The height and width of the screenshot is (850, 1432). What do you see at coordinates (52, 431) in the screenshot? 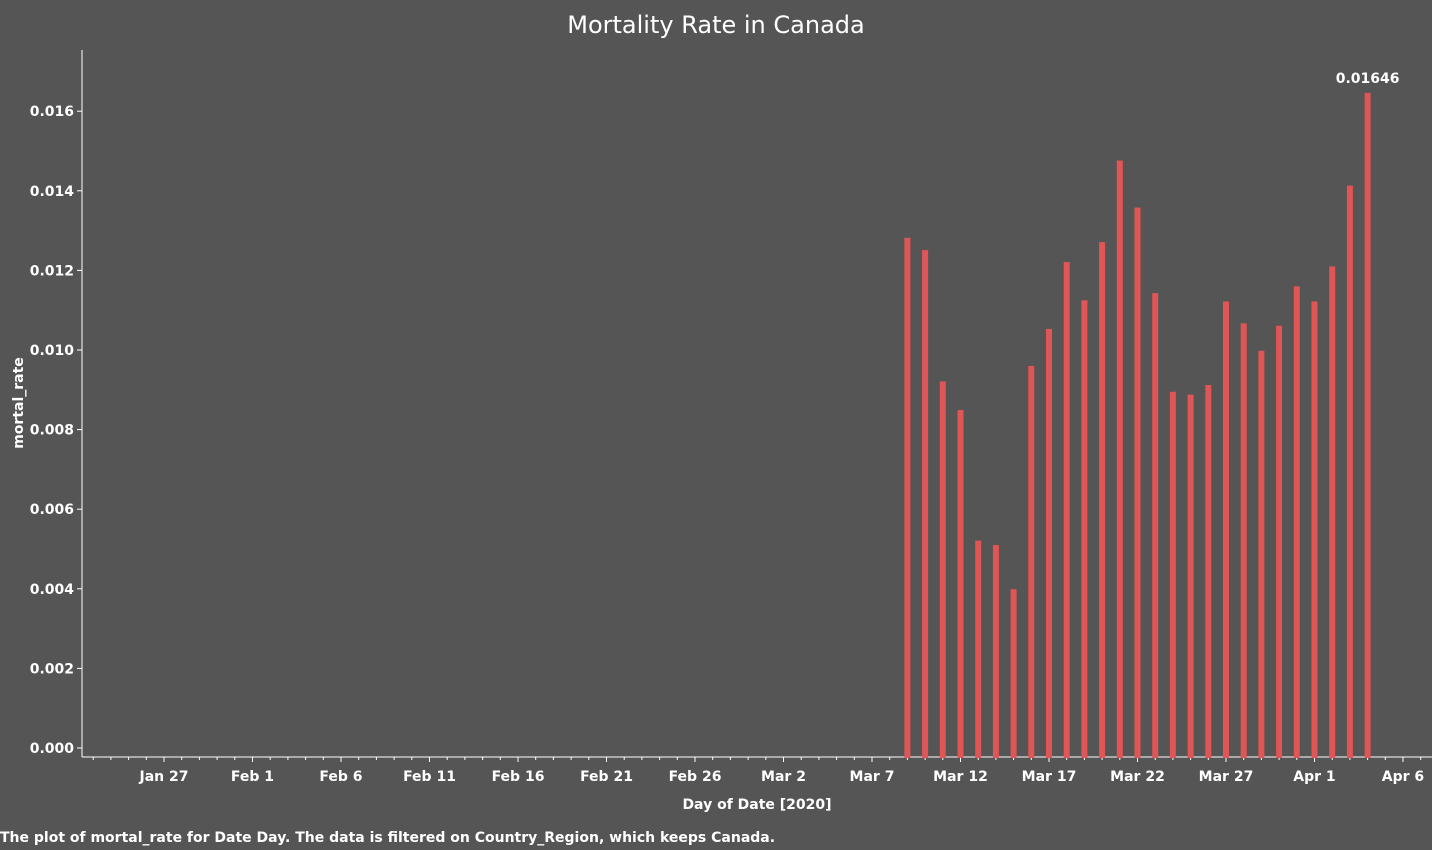
I see `y-tick-label: 0.008` at bounding box center [52, 431].